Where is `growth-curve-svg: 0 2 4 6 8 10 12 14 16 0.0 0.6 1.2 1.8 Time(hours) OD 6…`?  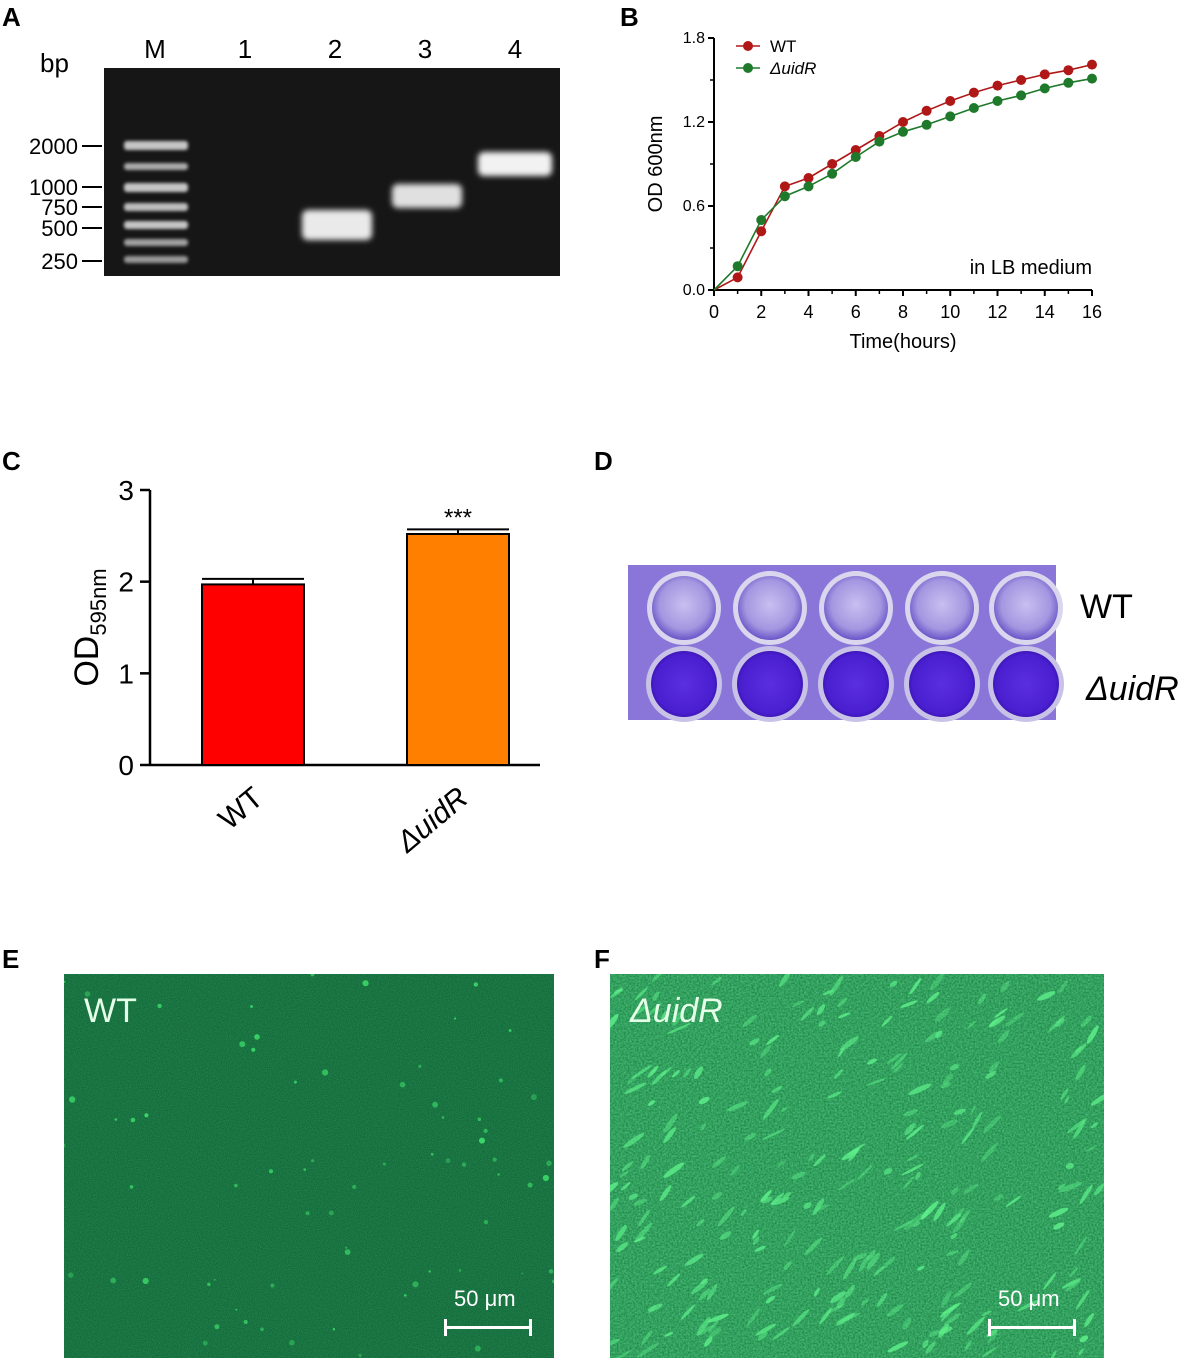 growth-curve-svg: 0 2 4 6 8 10 12 14 16 0.0 0.6 1.2 1.8 Time(hours) OD 6… is located at coordinates (873, 191).